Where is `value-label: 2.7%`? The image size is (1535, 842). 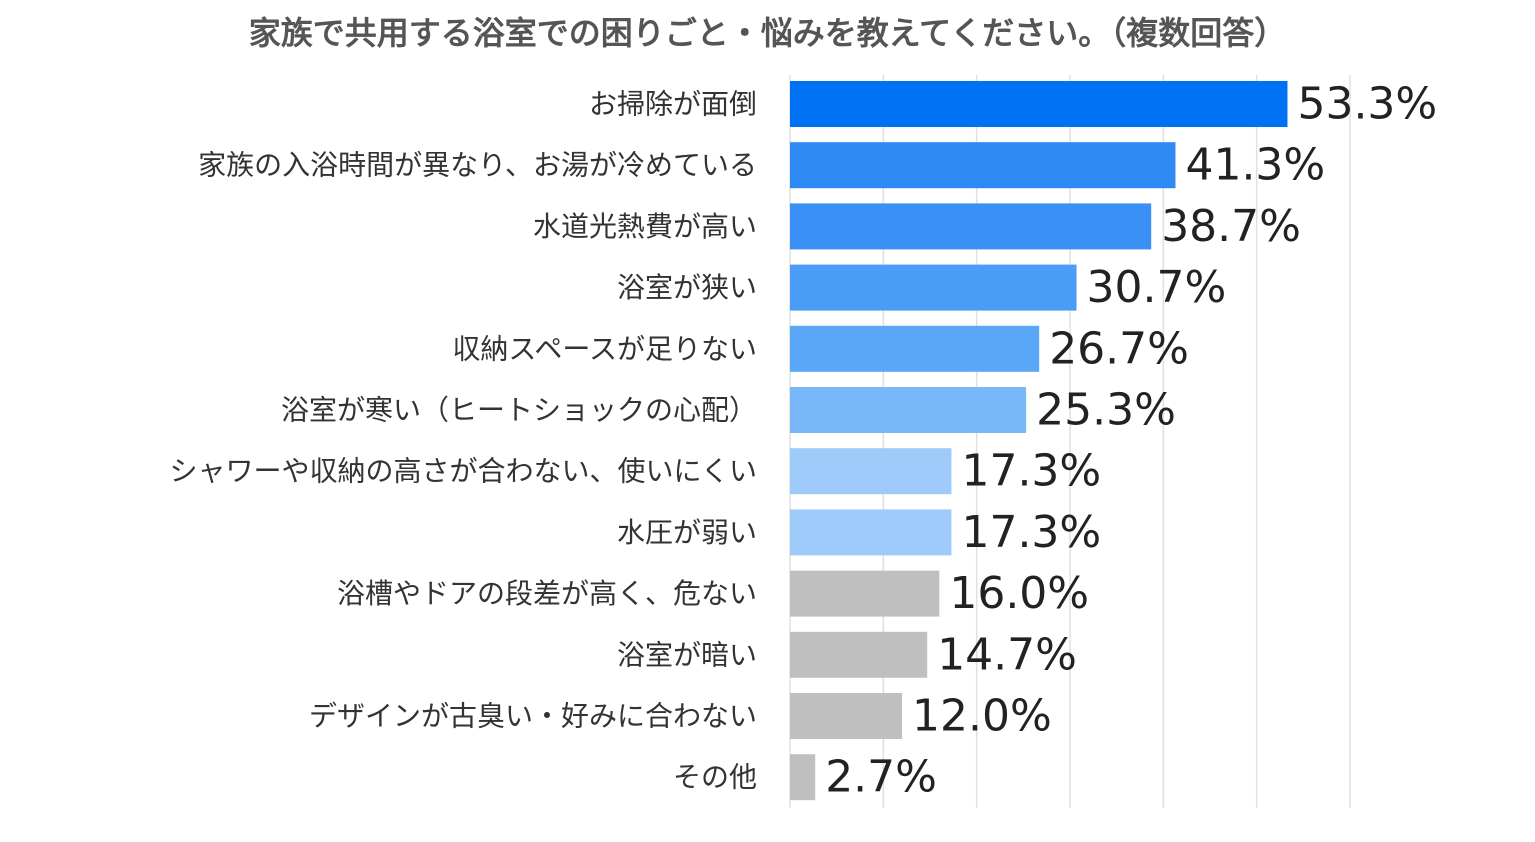
value-label: 2.7% is located at coordinates (881, 777).